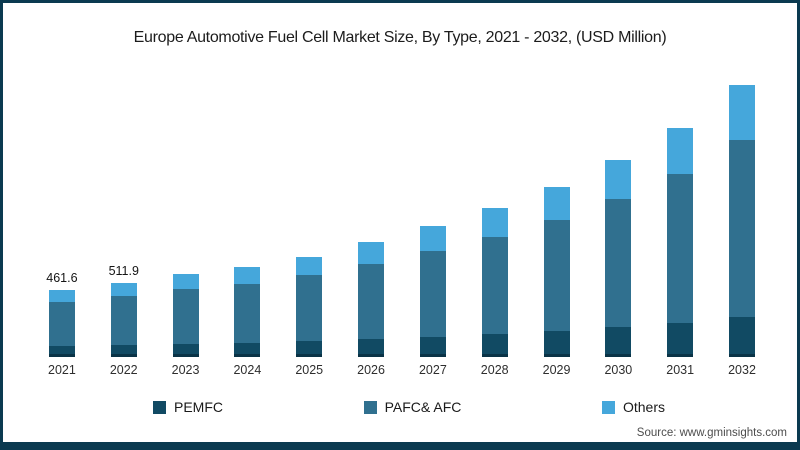  What do you see at coordinates (123, 270) in the screenshot?
I see `bar-value-label-2022: 511.9` at bounding box center [123, 270].